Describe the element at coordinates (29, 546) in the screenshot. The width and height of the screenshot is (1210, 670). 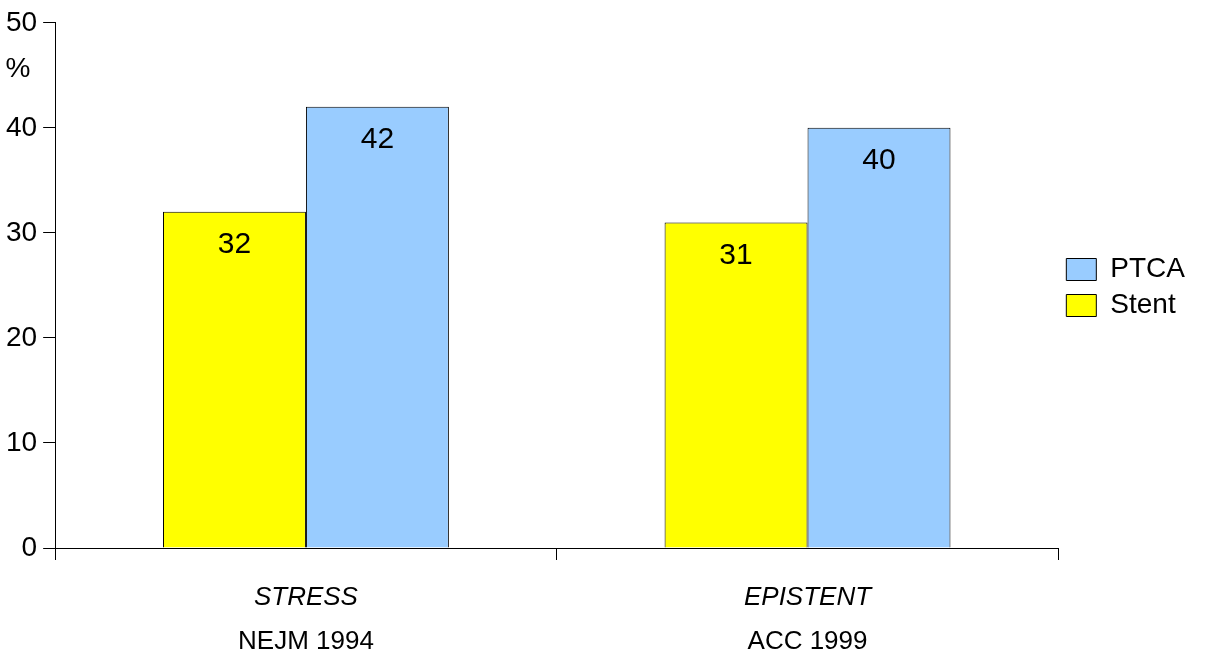
I see `y-tick-label: 0` at that location.